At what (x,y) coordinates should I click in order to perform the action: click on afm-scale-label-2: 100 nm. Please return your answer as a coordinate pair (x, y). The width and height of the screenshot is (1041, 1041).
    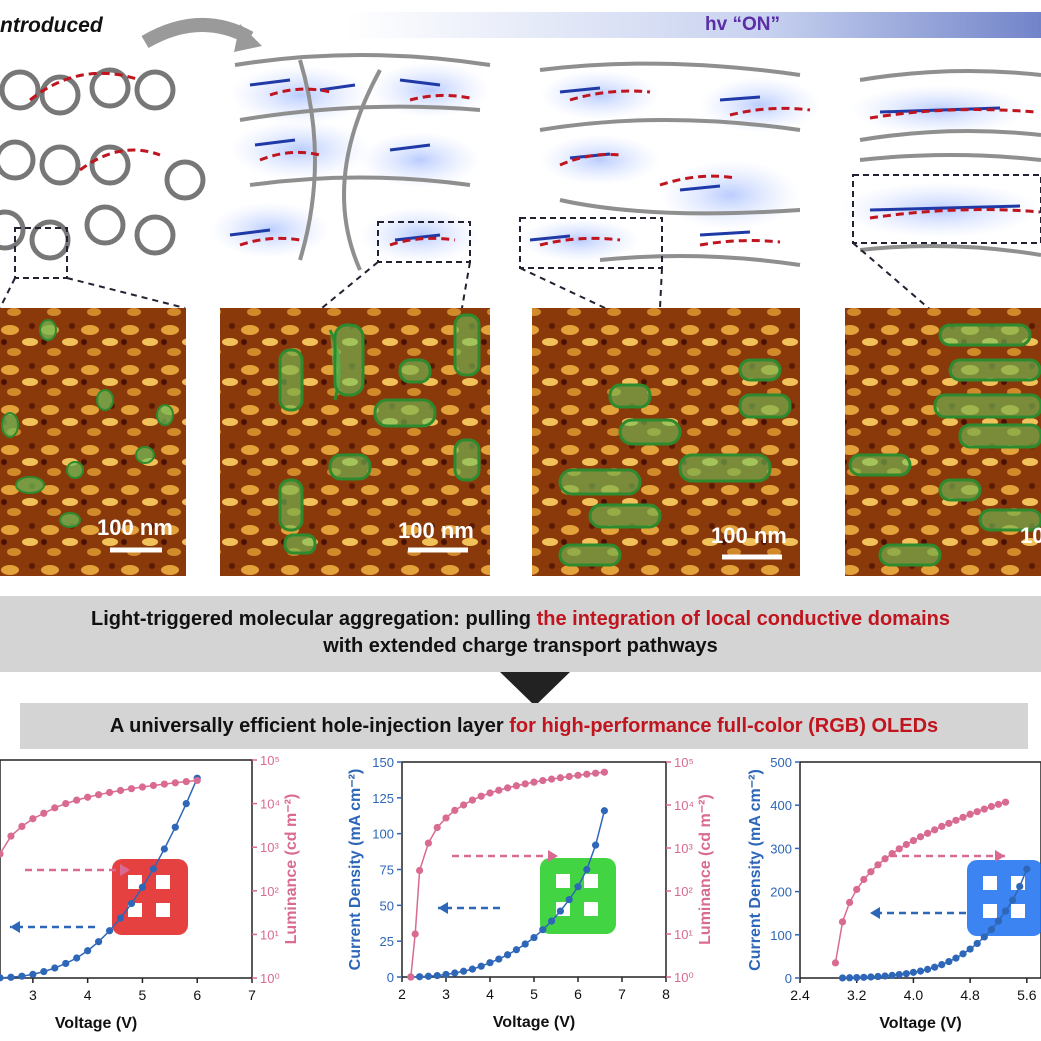
    Looking at the image, I should click on (436, 530).